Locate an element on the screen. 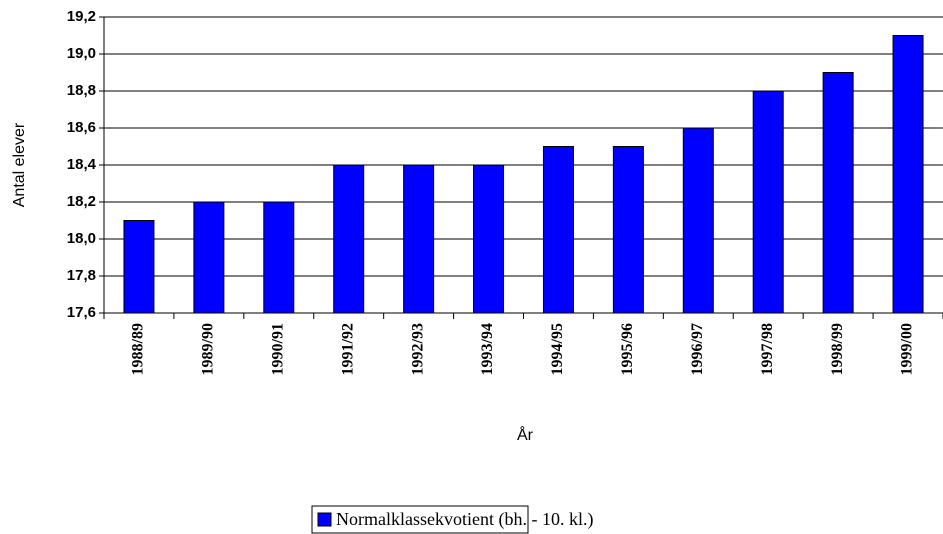  x-tick-label: 1991/92 is located at coordinates (347, 349).